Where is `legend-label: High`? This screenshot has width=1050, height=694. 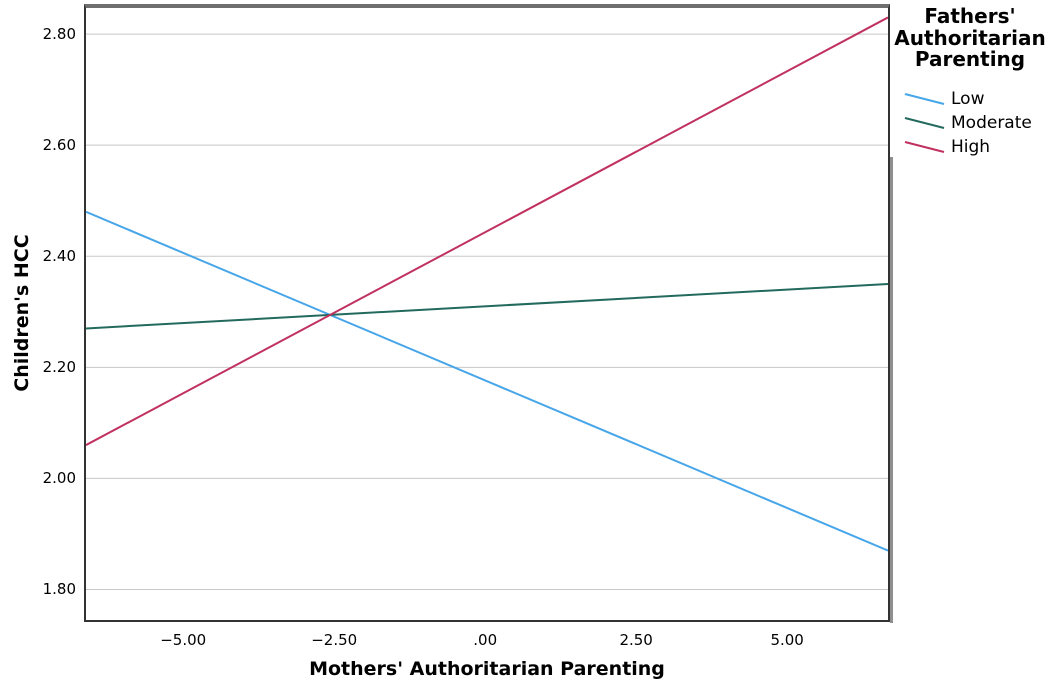 legend-label: High is located at coordinates (971, 146).